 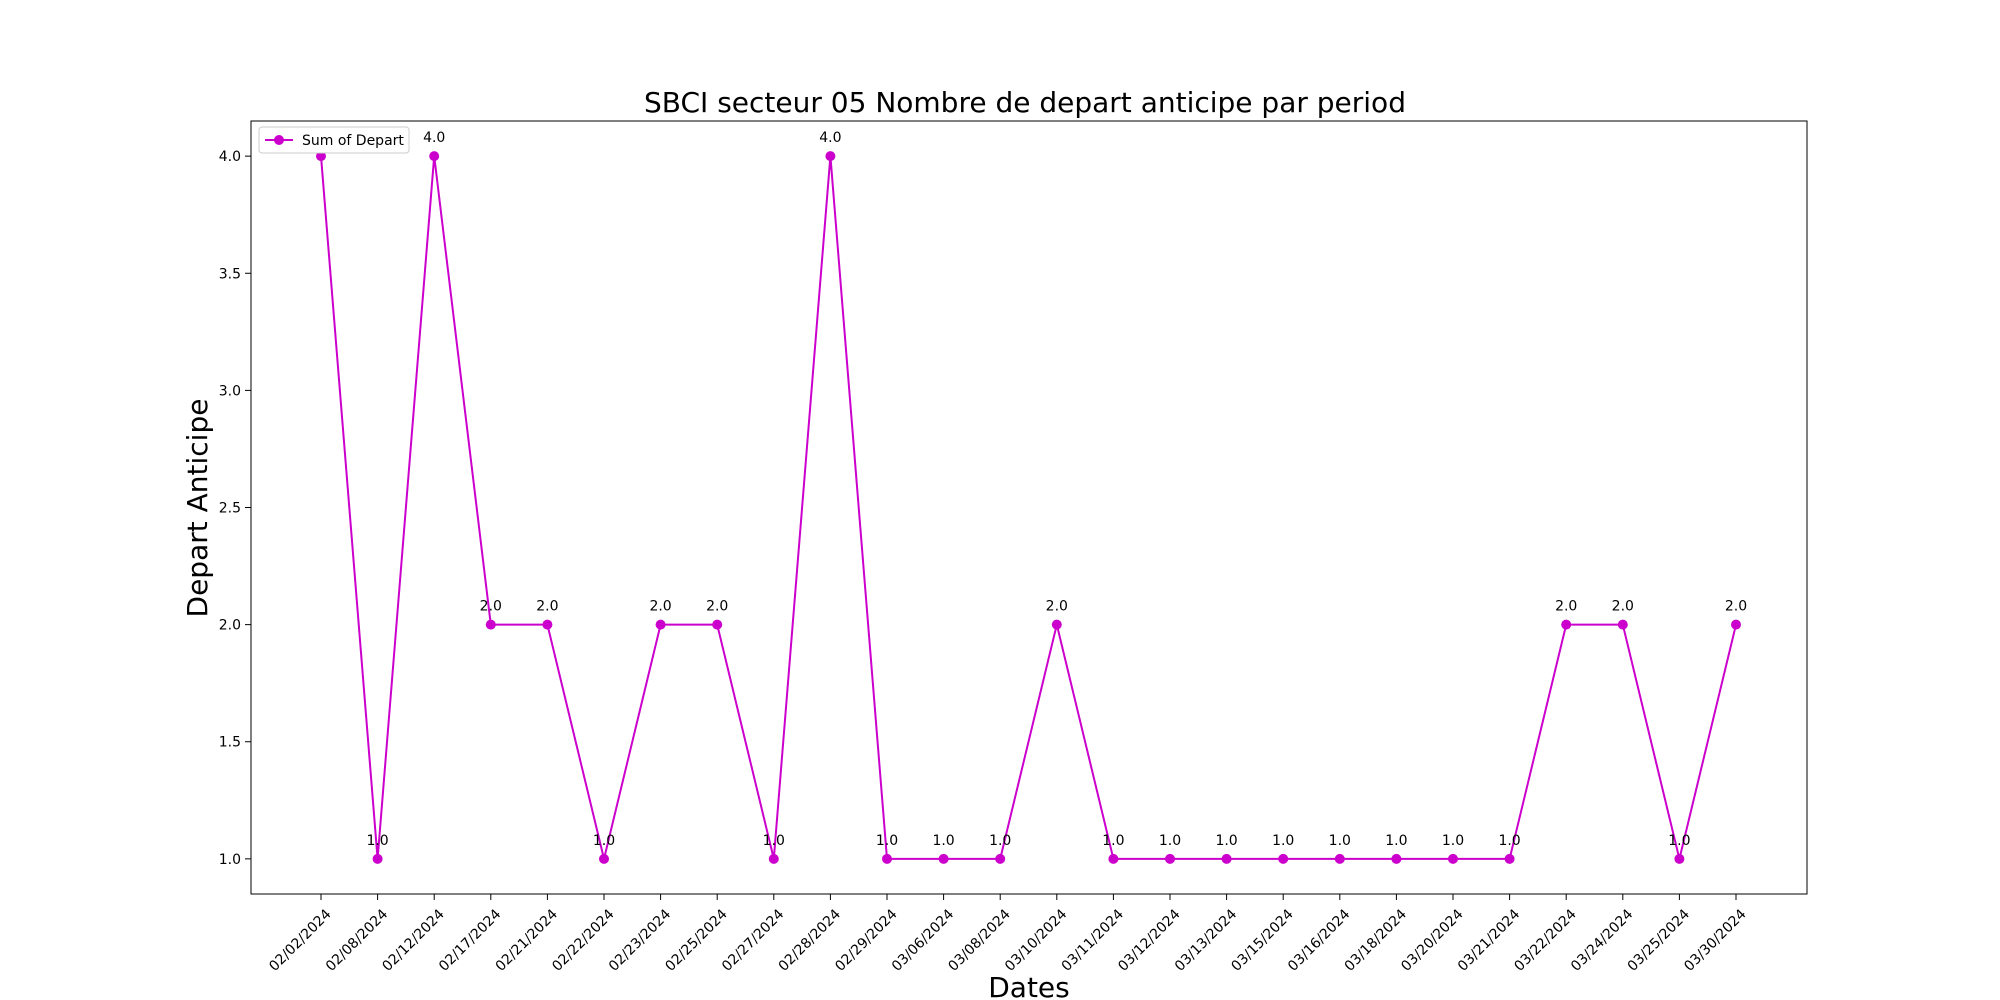 I want to click on y-tick-label-6: 4.0, so click(x=230, y=157).